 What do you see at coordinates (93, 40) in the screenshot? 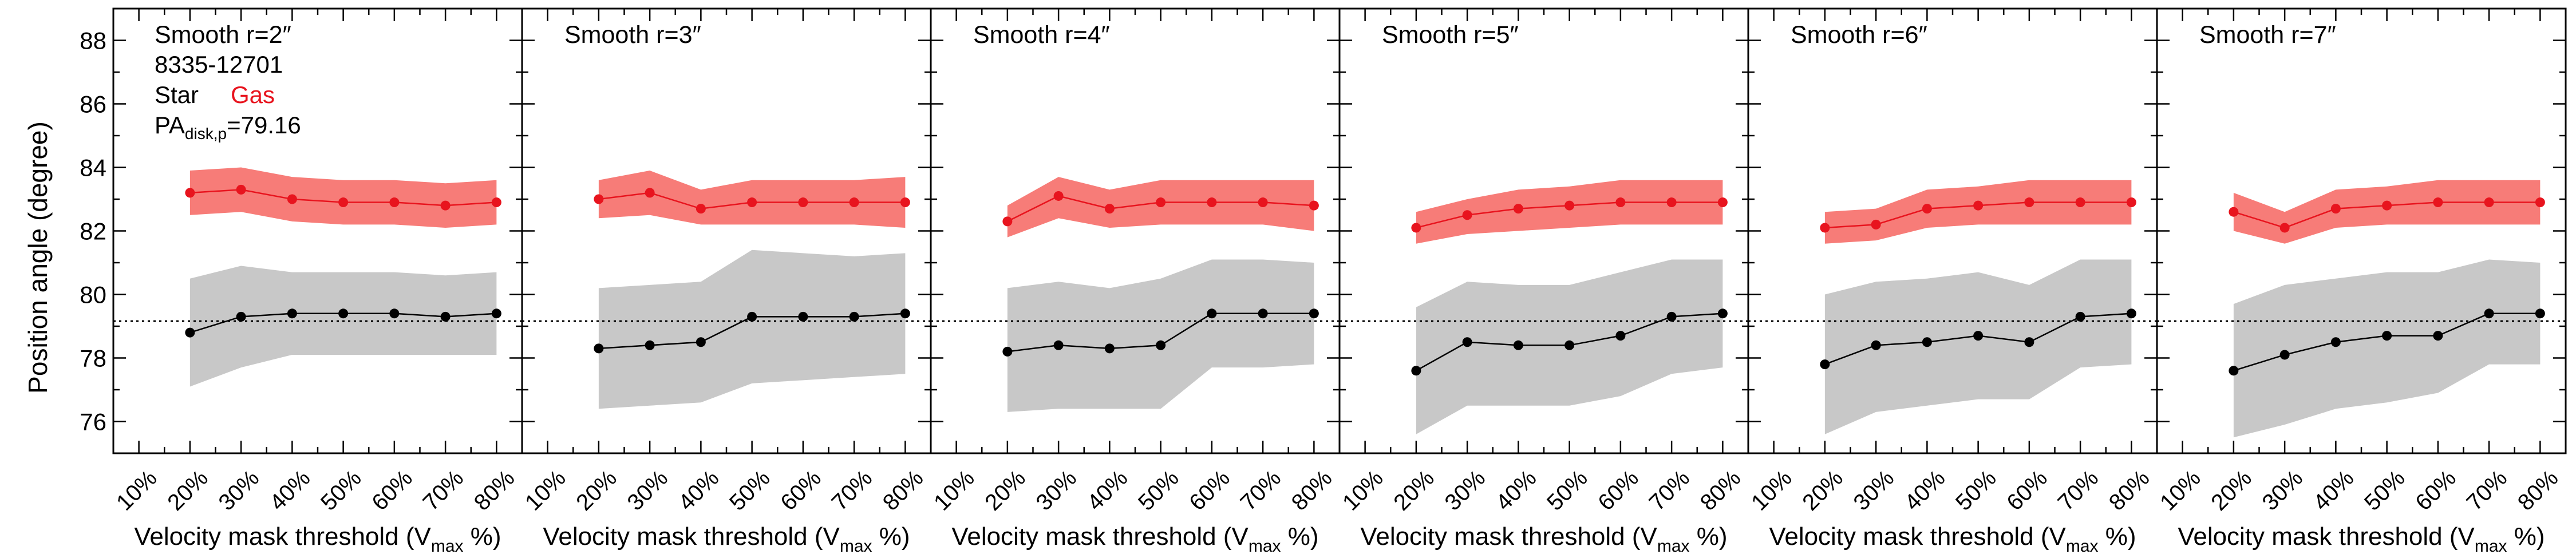
I see `y-tick-label: 88` at bounding box center [93, 40].